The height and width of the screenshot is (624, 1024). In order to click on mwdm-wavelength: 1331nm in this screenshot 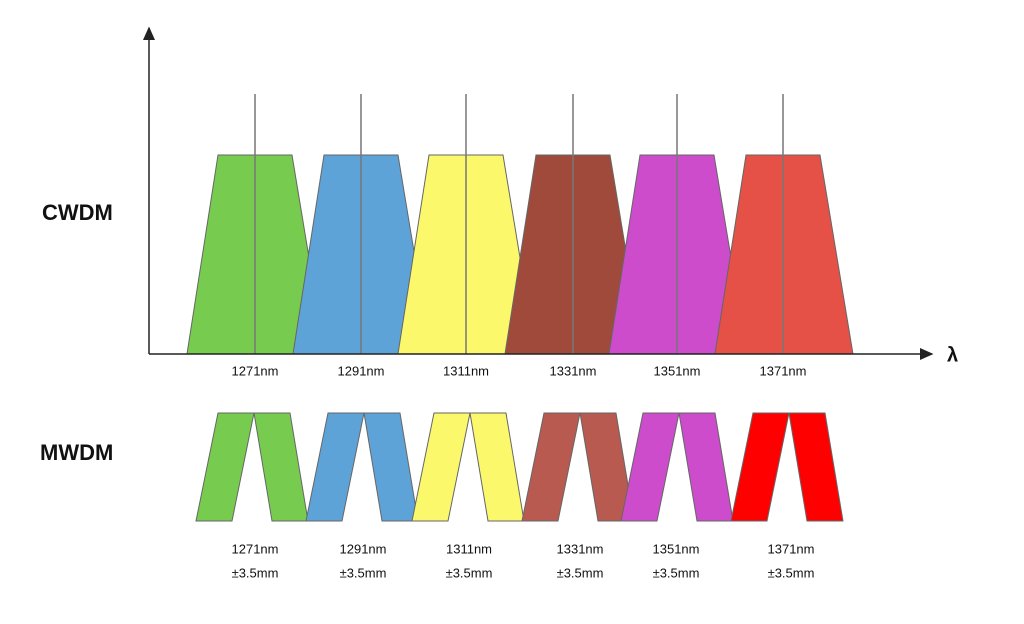, I will do `click(580, 548)`.